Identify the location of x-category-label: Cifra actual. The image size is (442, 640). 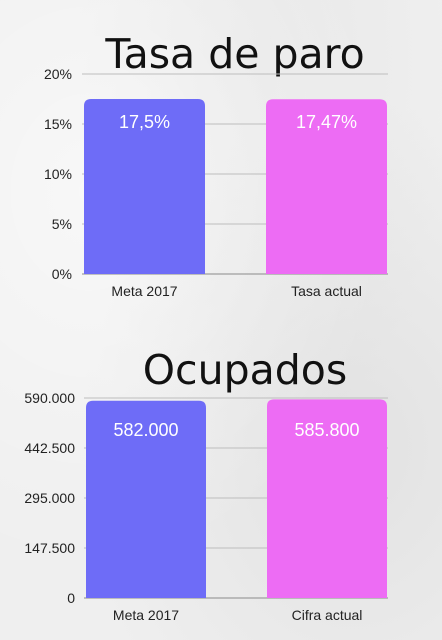
(327, 615).